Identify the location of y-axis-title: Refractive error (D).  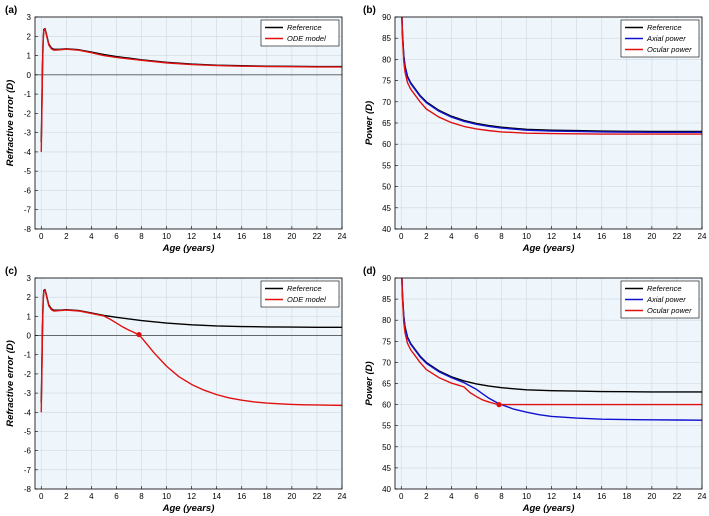
(10, 123).